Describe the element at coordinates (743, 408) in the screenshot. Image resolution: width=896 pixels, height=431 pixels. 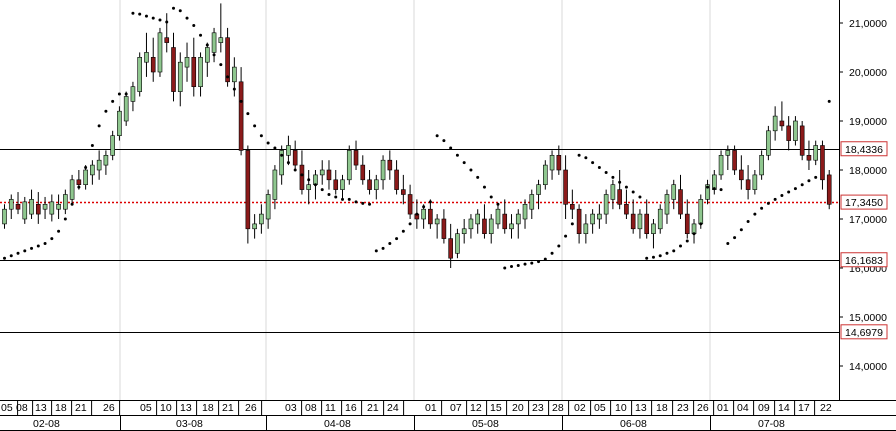
I see `date-day-label: 04` at that location.